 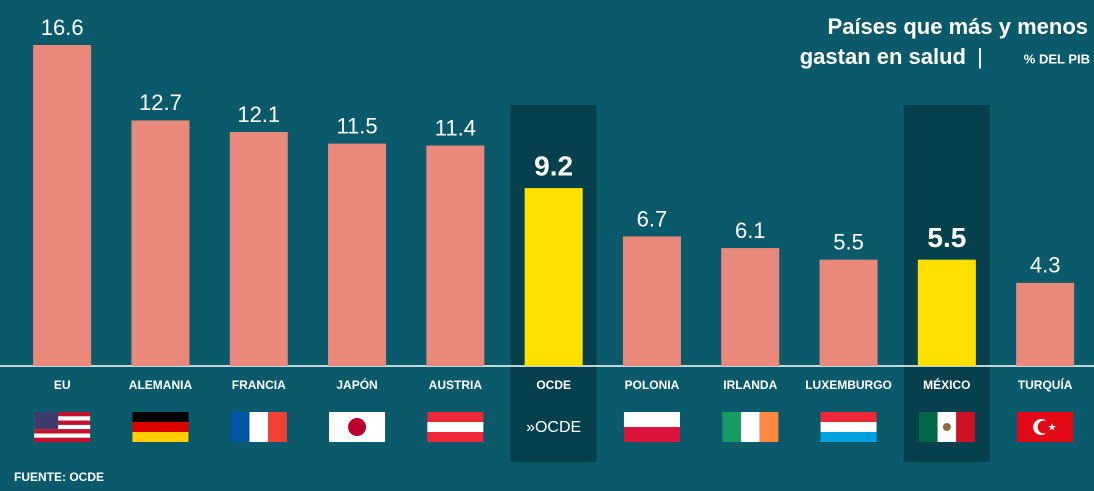 What do you see at coordinates (356, 384) in the screenshot?
I see `x-tick-label: JAPÓN` at bounding box center [356, 384].